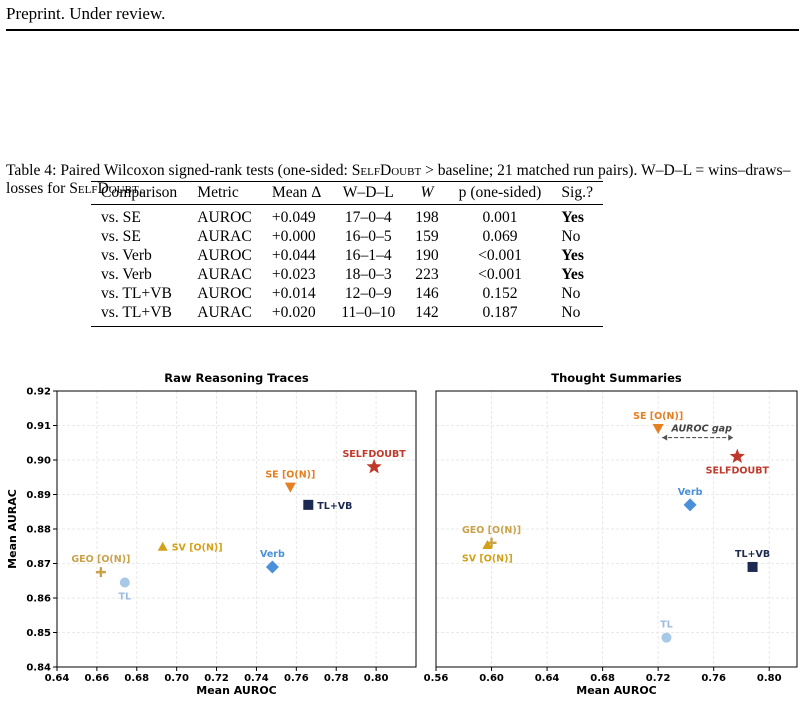  I want to click on col-p: p (one-sided), so click(500, 192).